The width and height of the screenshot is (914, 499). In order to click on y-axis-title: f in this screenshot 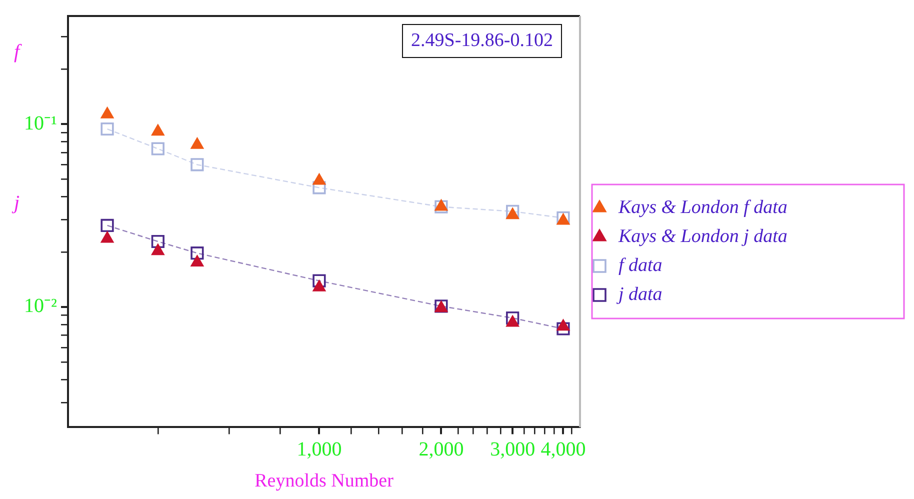, I will do `click(17, 52)`.